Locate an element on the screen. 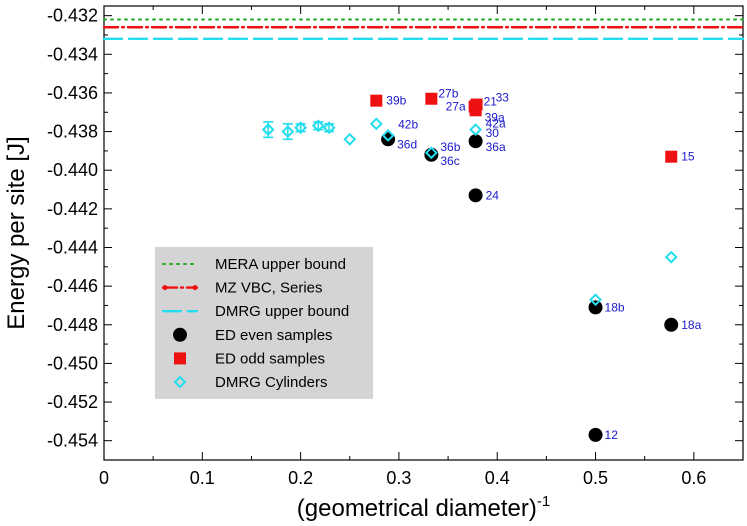  x-axis-title-exponent: -1 is located at coordinates (543, 501).